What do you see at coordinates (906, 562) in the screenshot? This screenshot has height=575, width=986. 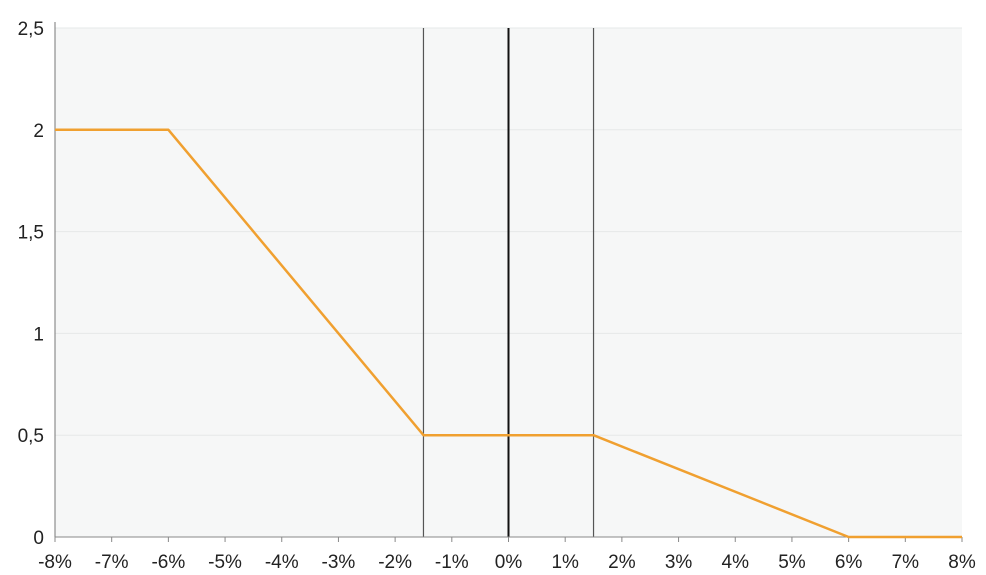 I see `x-tick-label: 7%` at bounding box center [906, 562].